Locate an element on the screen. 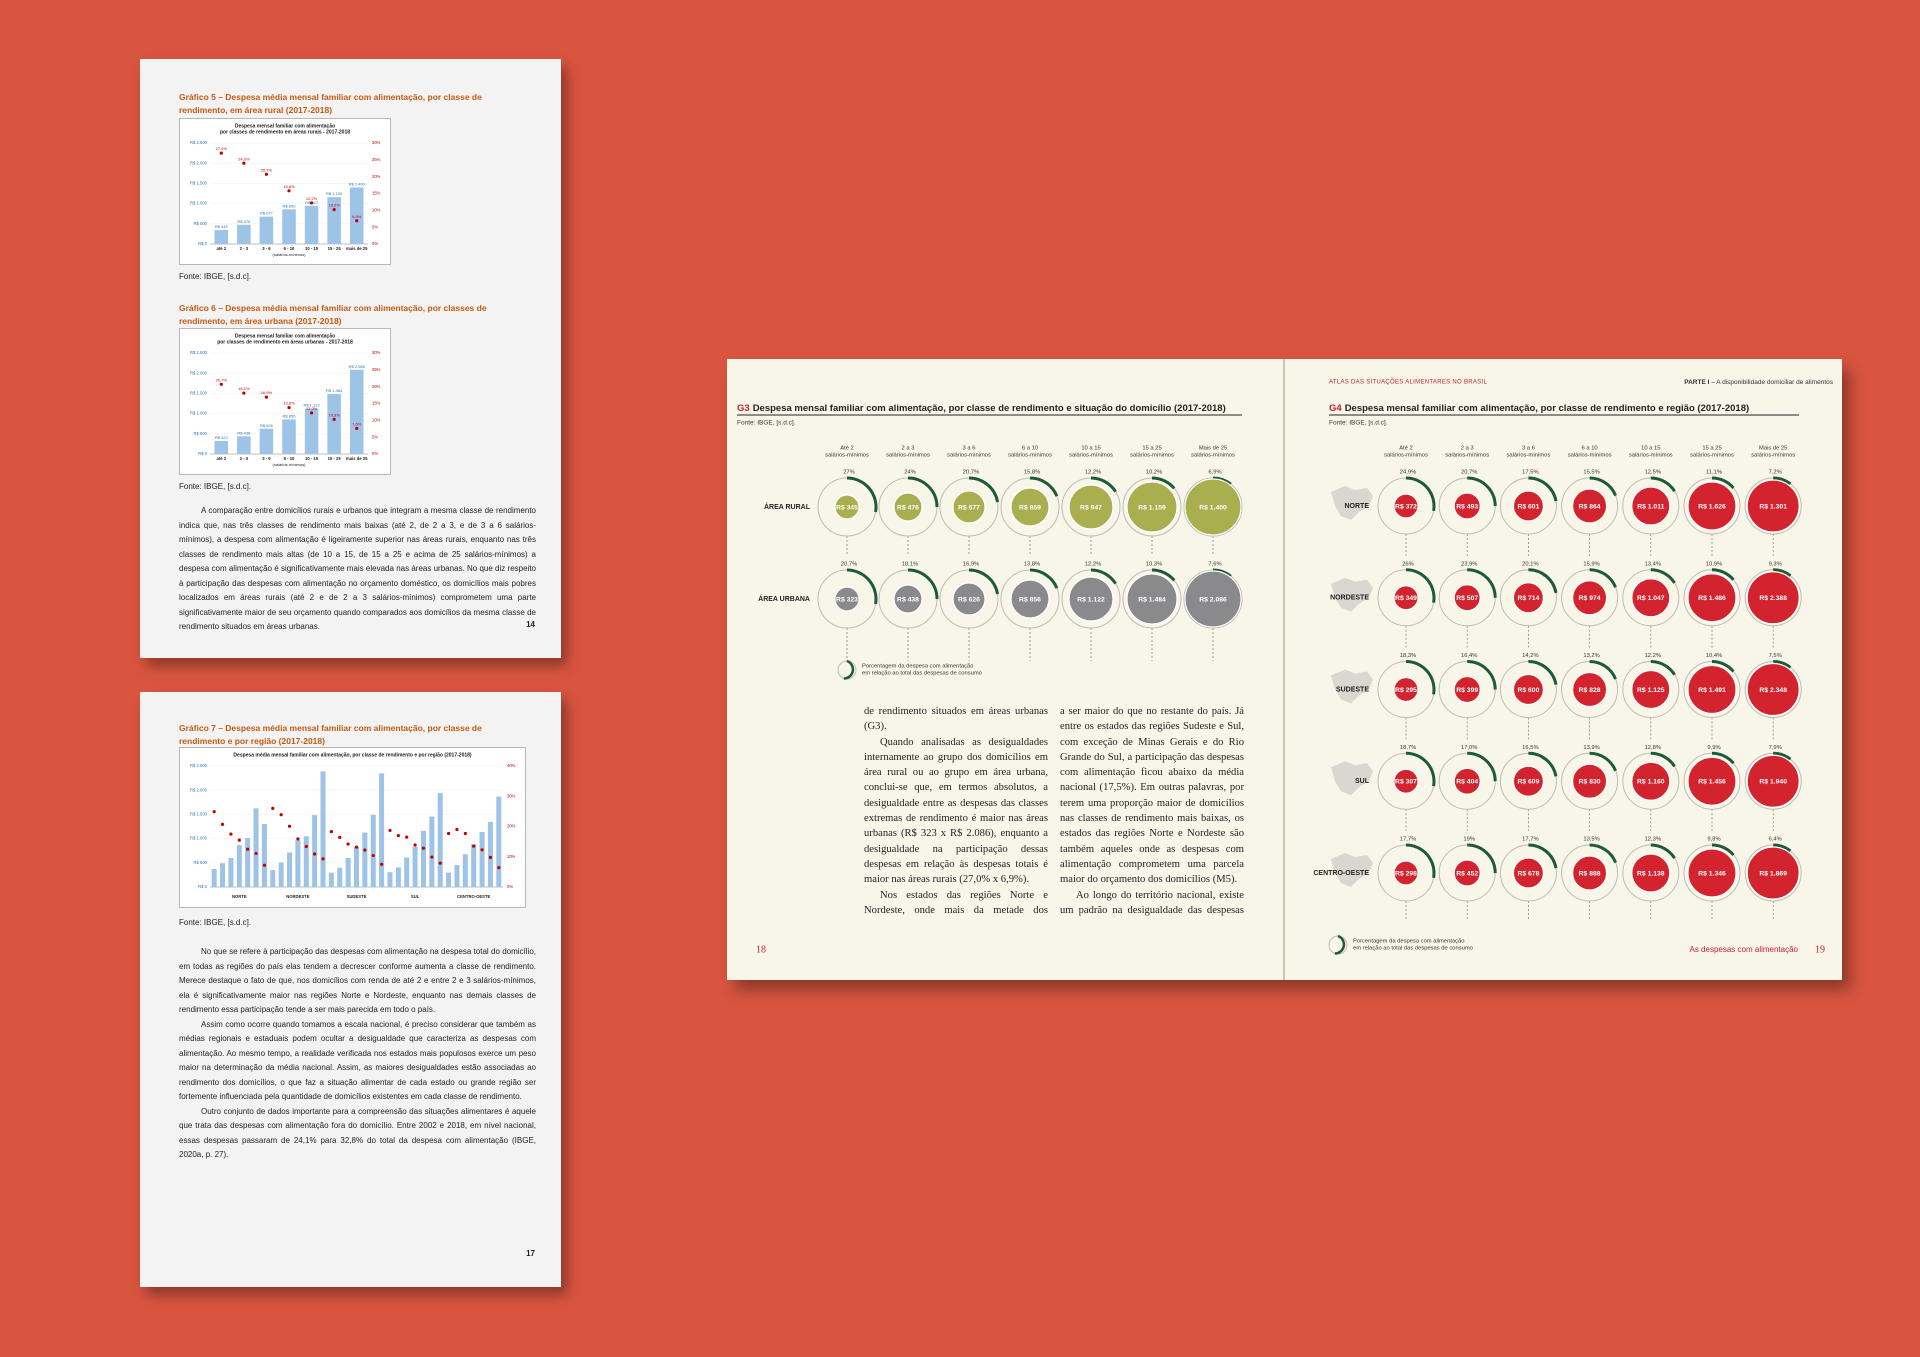 The height and width of the screenshot is (1357, 1920). share-label: 16,9% is located at coordinates (971, 565).